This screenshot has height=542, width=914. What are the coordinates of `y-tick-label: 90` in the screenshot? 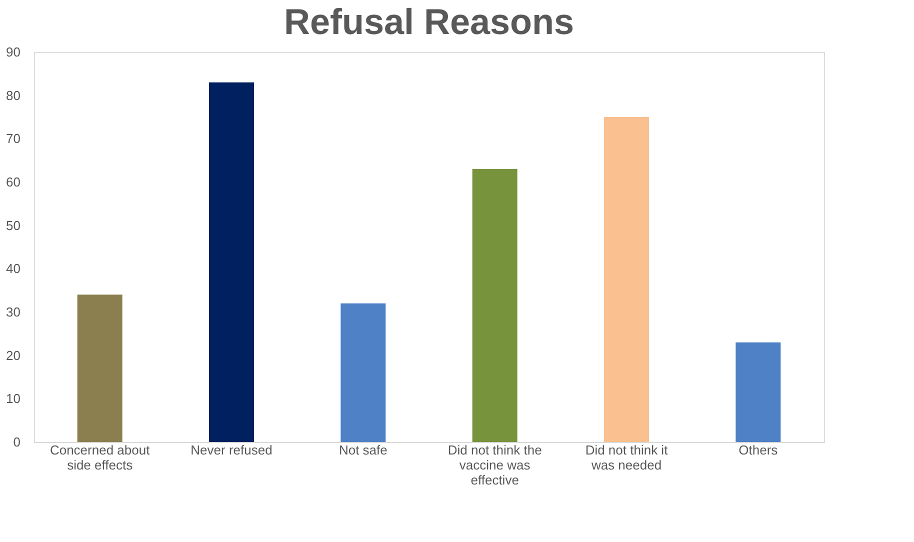 It's located at (13, 52).